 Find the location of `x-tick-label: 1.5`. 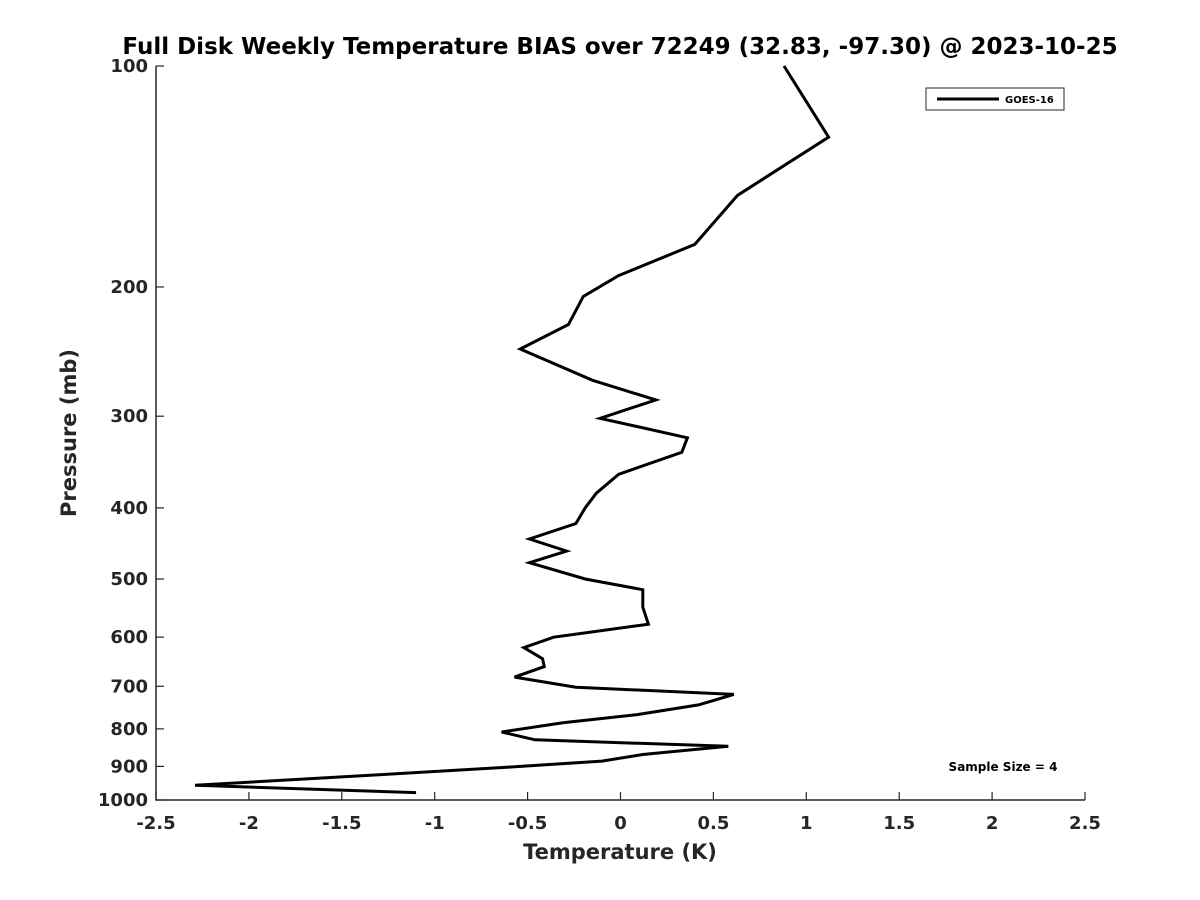

x-tick-label: 1.5 is located at coordinates (899, 823).